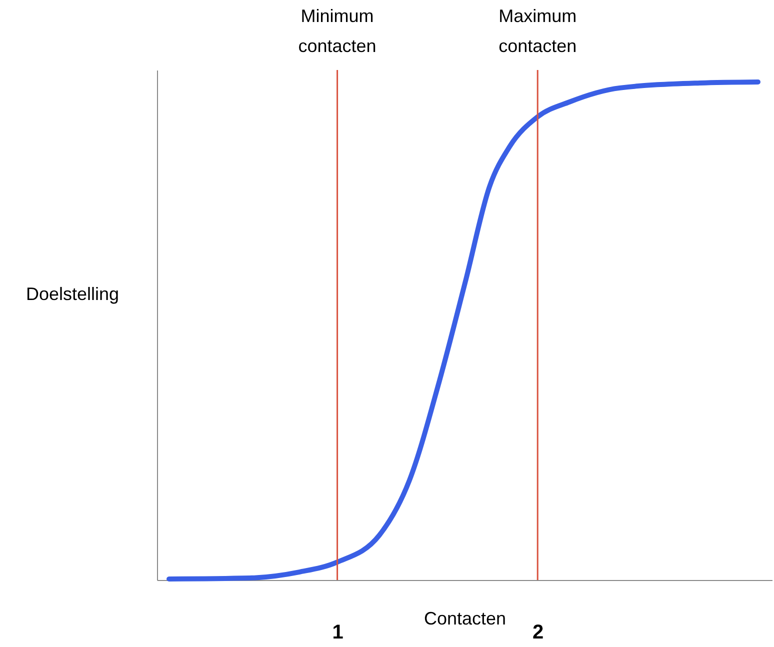 This screenshot has height=647, width=774. What do you see at coordinates (337, 31) in the screenshot?
I see `ref-line-label: Minimum contacten` at bounding box center [337, 31].